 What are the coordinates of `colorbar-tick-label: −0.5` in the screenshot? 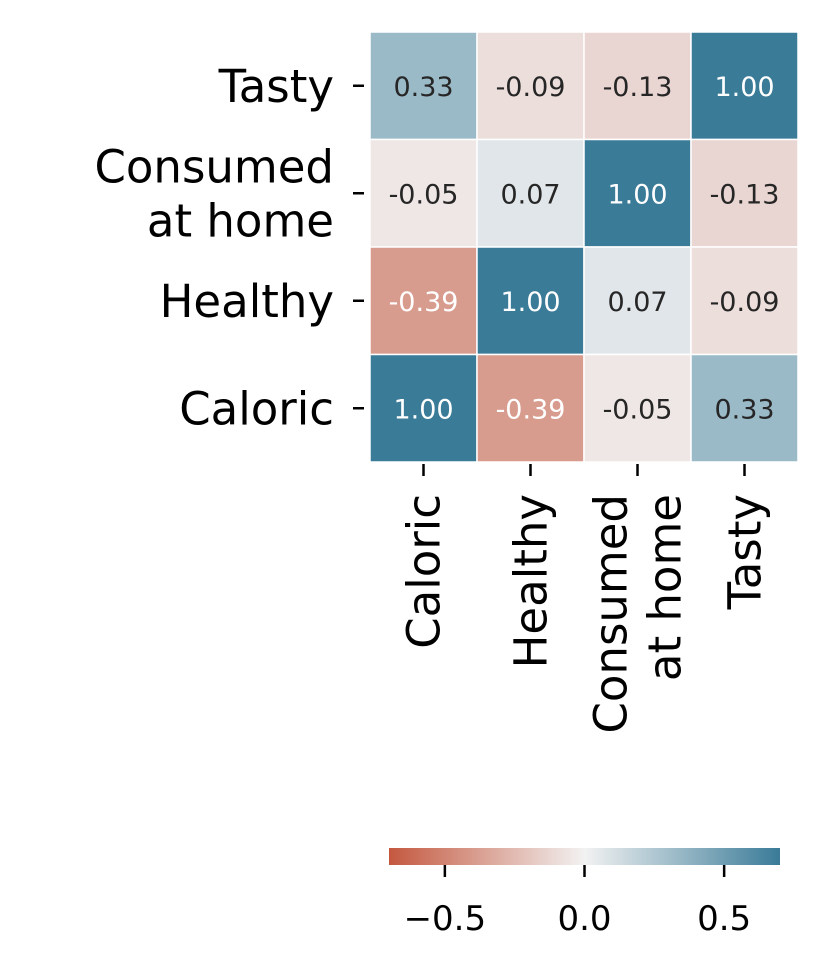 It's located at (445, 919).